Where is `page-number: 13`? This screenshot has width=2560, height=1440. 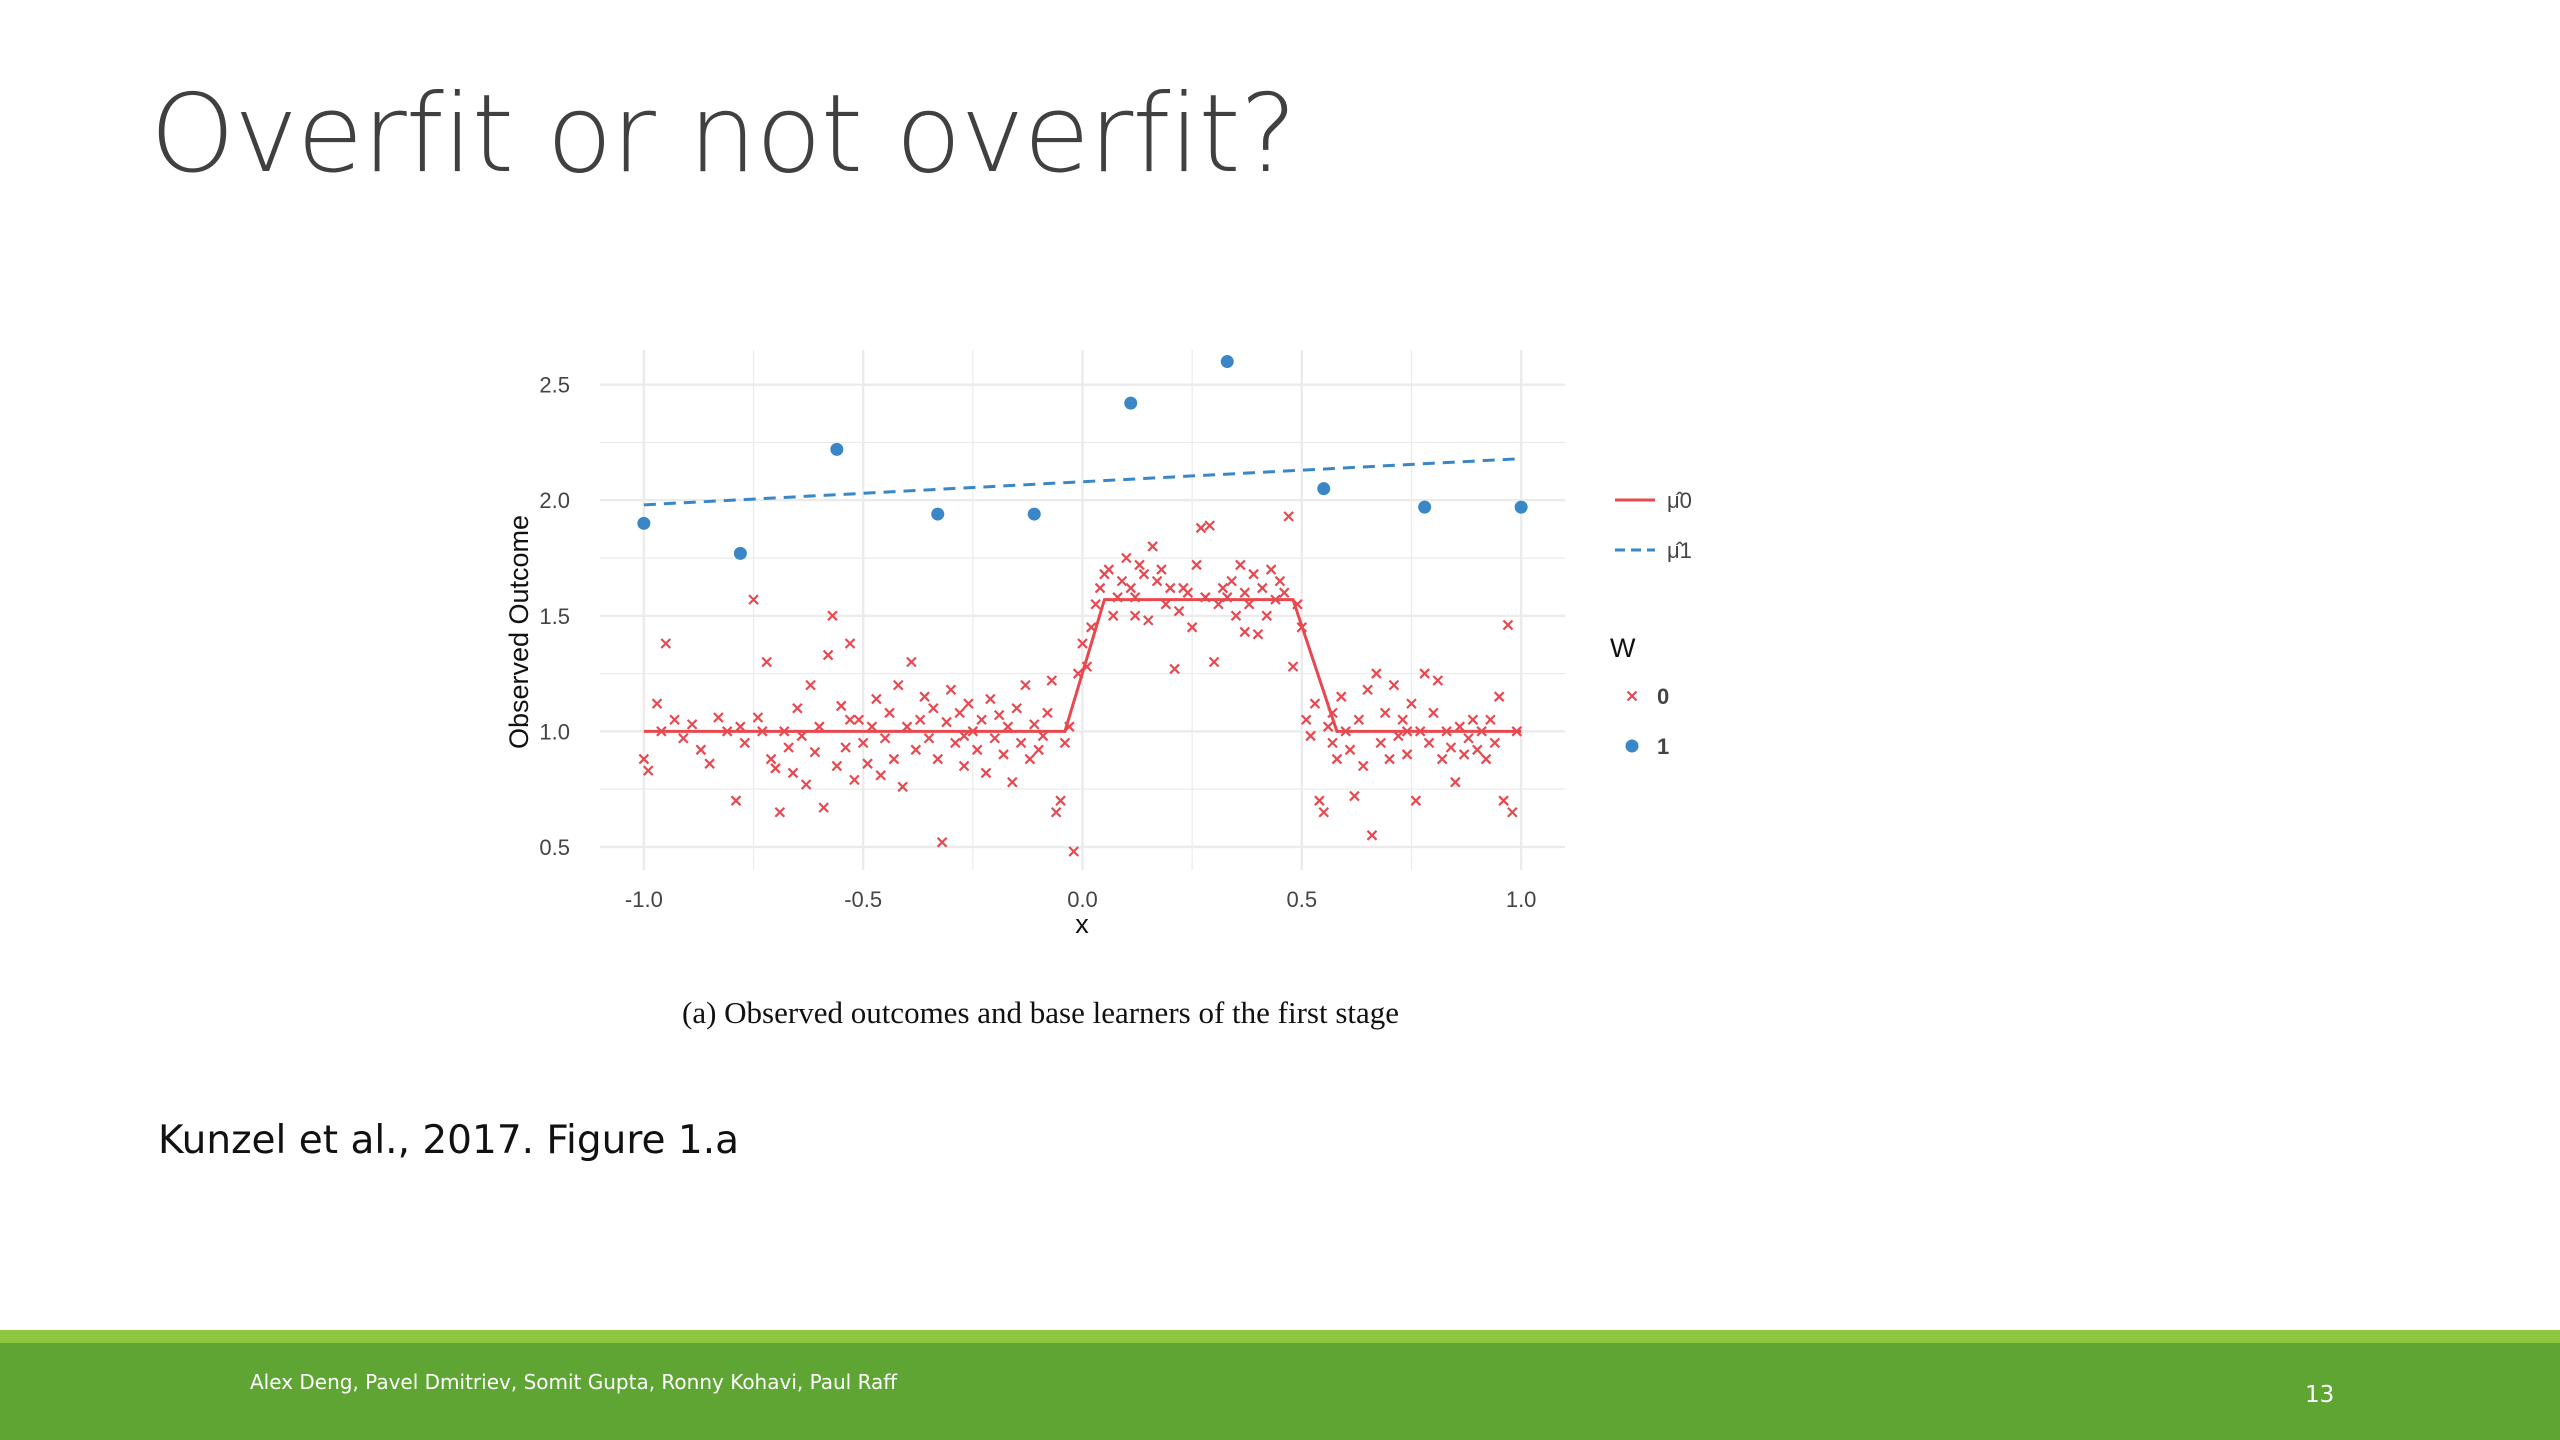
page-number: 13 is located at coordinates (2320, 1395).